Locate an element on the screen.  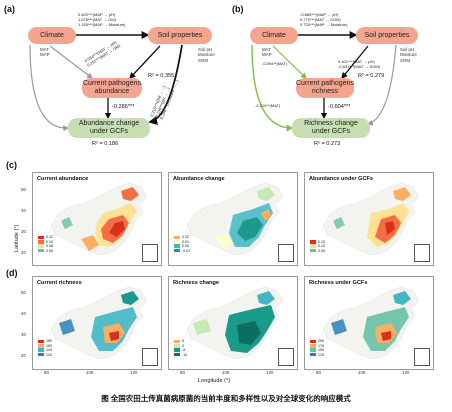
lat-tick-d-3: 30 is located at coordinates (23, 334).